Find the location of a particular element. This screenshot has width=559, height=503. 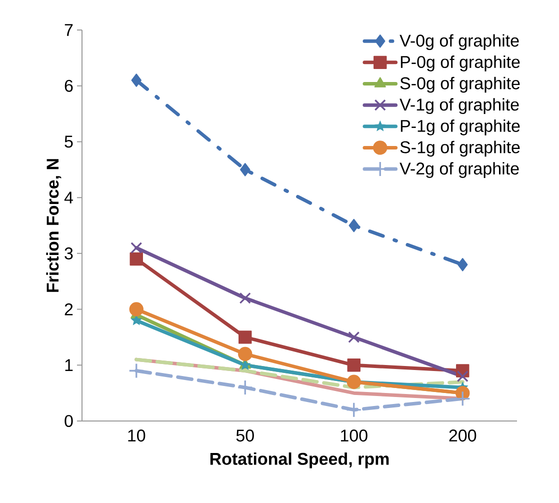

x-tick-label: 200 is located at coordinates (462, 436).